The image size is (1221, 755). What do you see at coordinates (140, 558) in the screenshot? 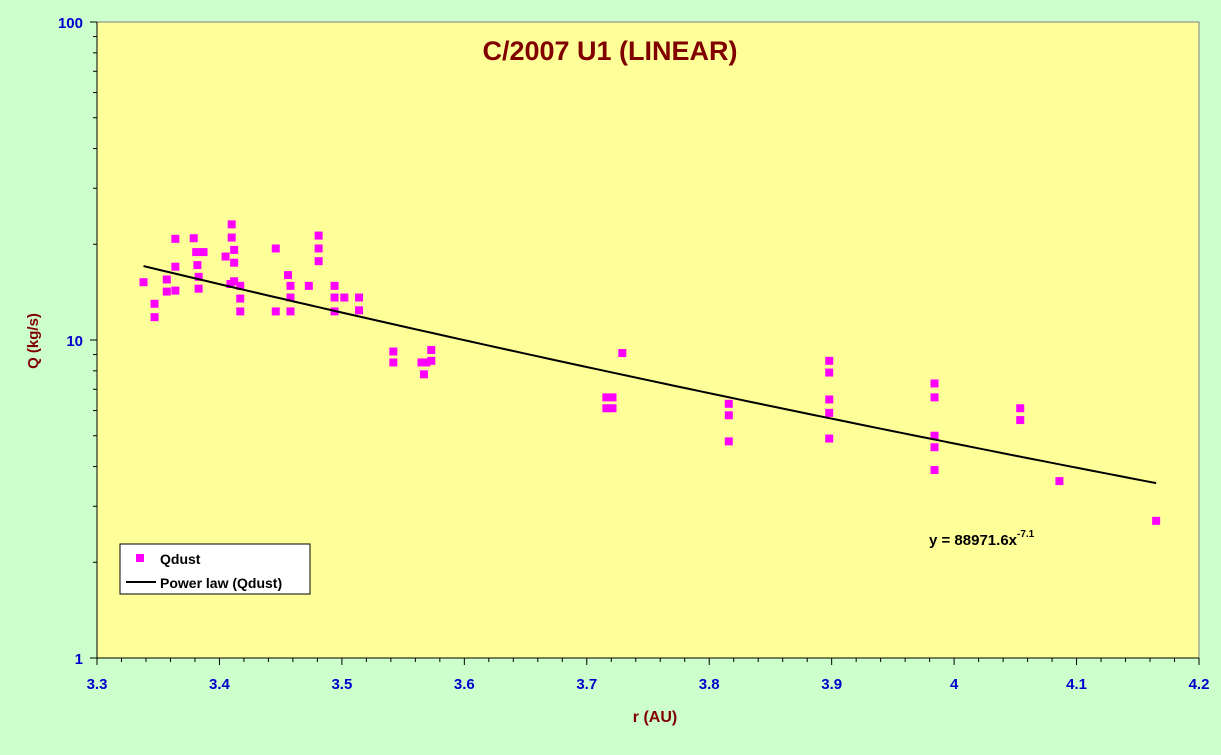
I see `legend-marker-qdust` at bounding box center [140, 558].